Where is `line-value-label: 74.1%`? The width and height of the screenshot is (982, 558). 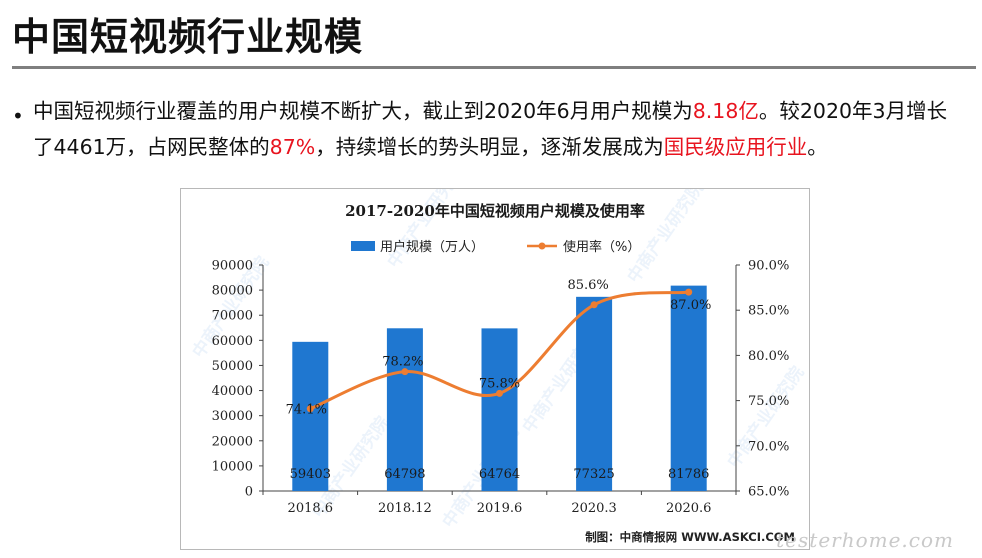
line-value-label: 74.1% is located at coordinates (306, 410).